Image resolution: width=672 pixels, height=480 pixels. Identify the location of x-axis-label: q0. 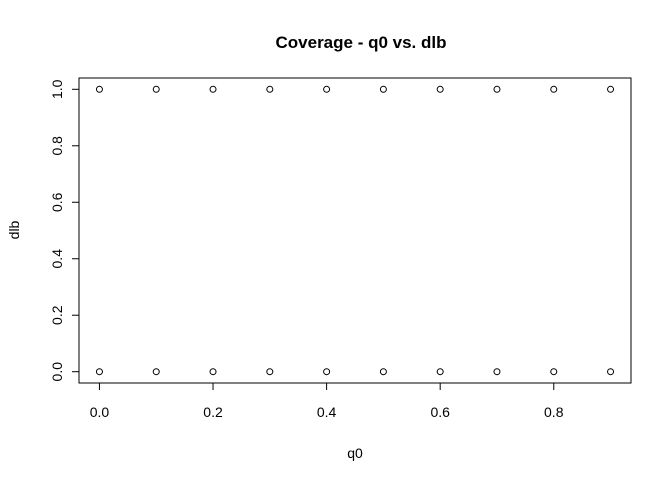
(355, 453).